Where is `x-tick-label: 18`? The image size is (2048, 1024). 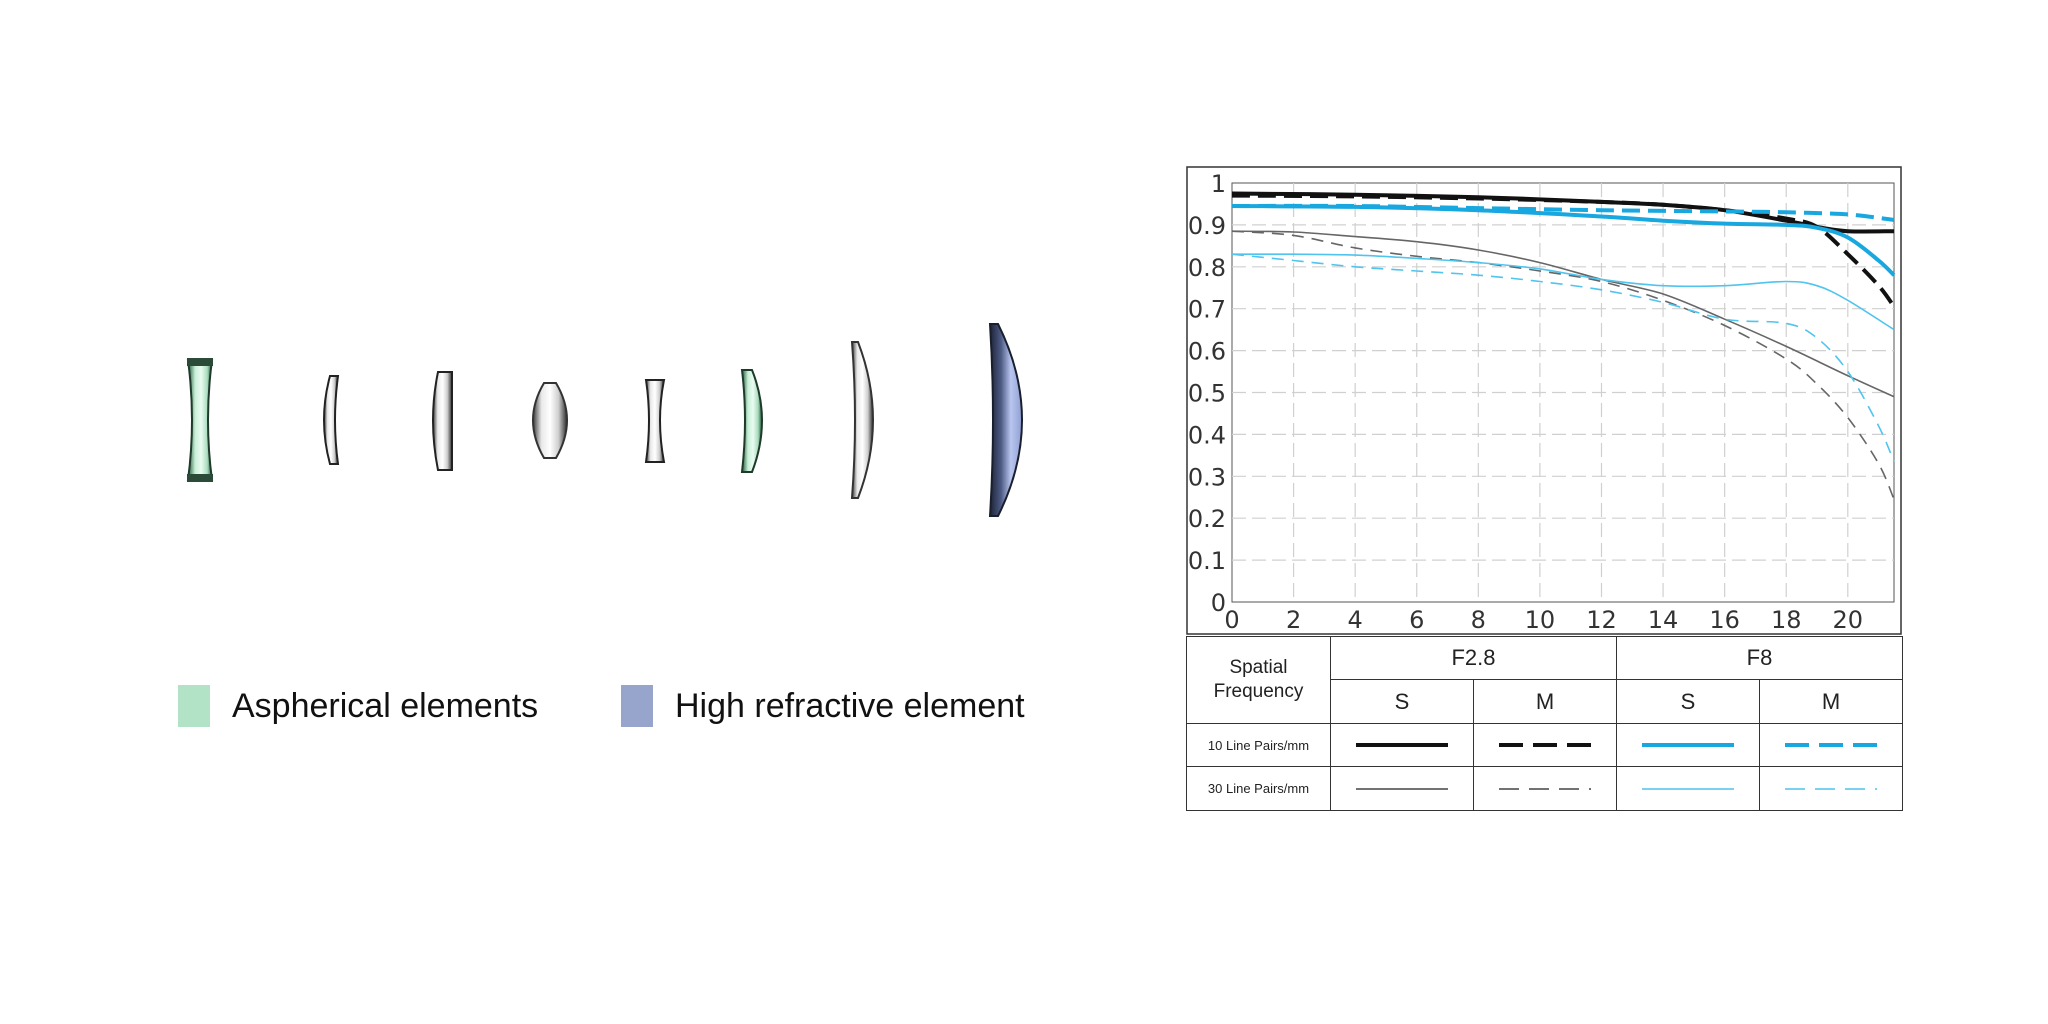 x-tick-label: 18 is located at coordinates (1786, 620).